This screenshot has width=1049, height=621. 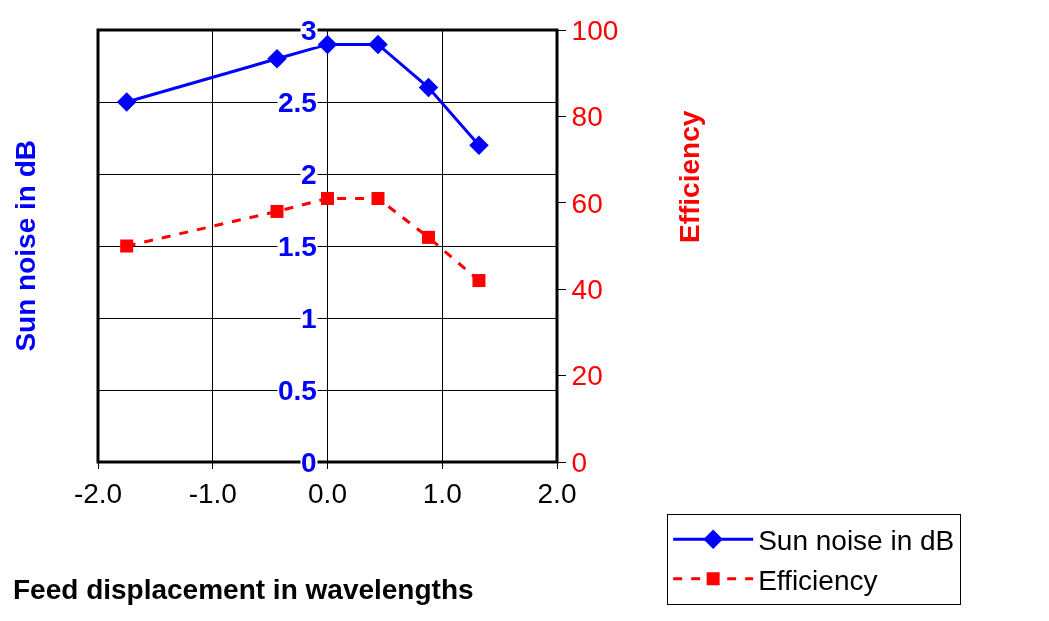 What do you see at coordinates (690, 176) in the screenshot?
I see `y2-axis-title: Efficiency` at bounding box center [690, 176].